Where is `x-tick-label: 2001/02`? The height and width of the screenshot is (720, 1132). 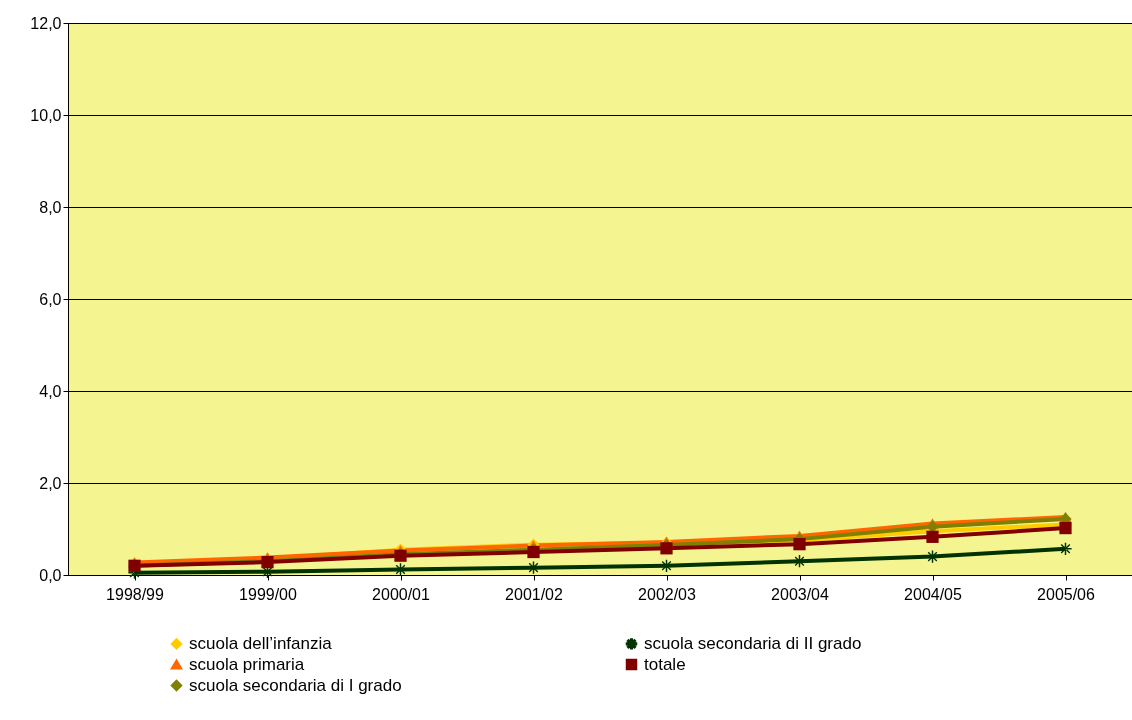
x-tick-label: 2001/02 is located at coordinates (534, 594).